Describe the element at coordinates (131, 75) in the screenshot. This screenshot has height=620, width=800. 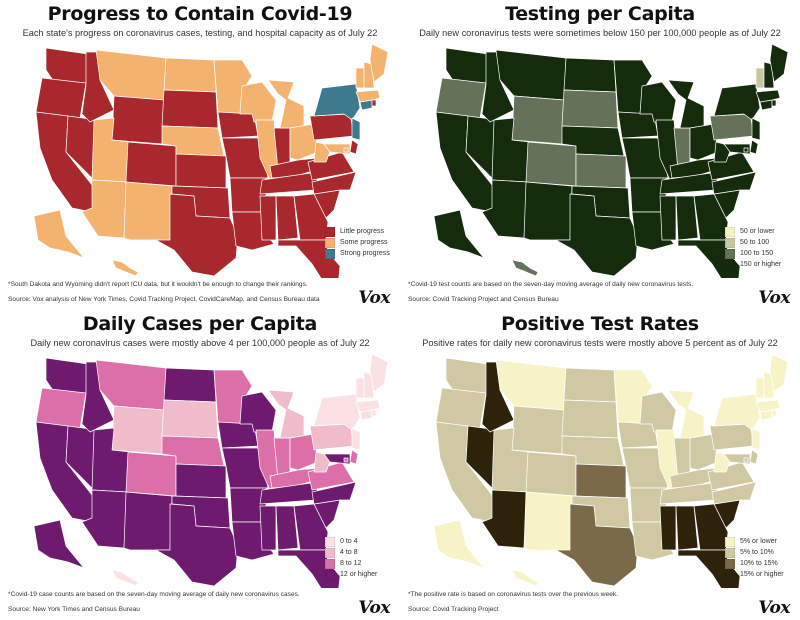
I see `state-mt` at that location.